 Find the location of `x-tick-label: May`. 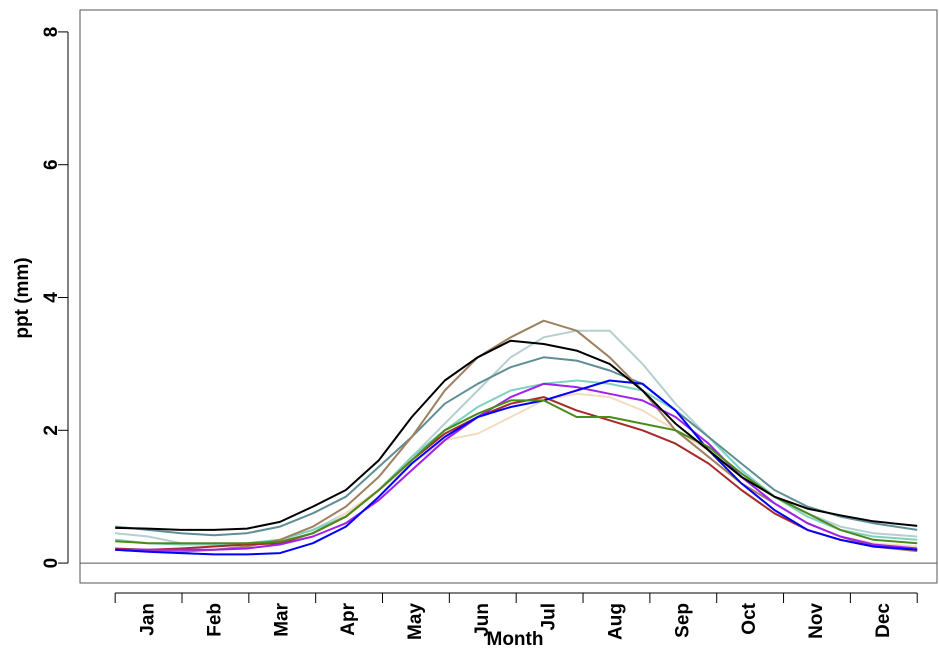

x-tick-label: May is located at coordinates (415, 621).